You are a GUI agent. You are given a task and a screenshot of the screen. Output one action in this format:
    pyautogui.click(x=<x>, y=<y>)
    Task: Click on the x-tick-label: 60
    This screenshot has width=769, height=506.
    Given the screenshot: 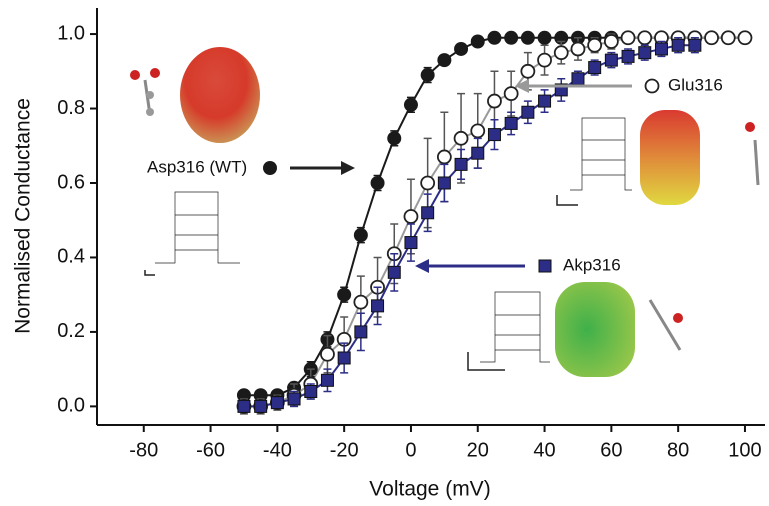 What is the action you would take?
    pyautogui.click(x=611, y=450)
    